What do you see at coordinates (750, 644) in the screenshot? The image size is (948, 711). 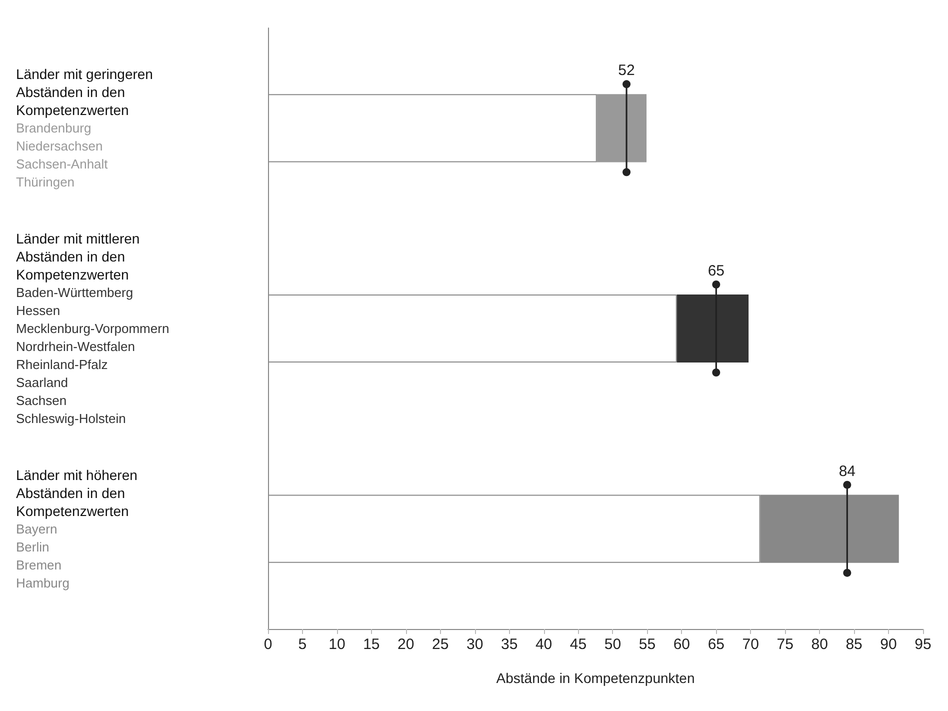 I see `x-tick-label: 70` at bounding box center [750, 644].